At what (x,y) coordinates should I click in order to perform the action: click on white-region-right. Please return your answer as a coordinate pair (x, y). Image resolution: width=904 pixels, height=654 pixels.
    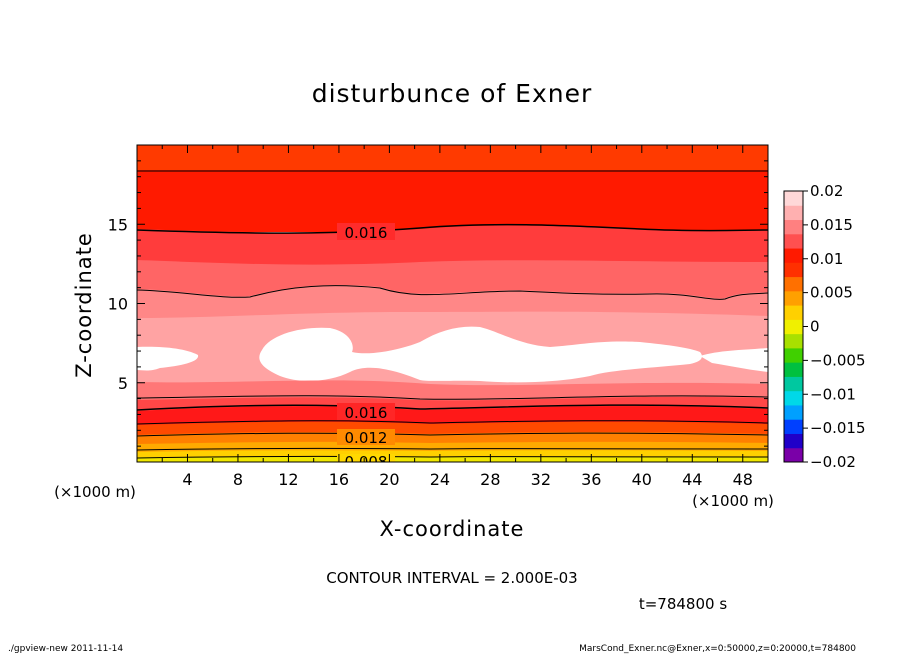
    Looking at the image, I should click on (734, 360).